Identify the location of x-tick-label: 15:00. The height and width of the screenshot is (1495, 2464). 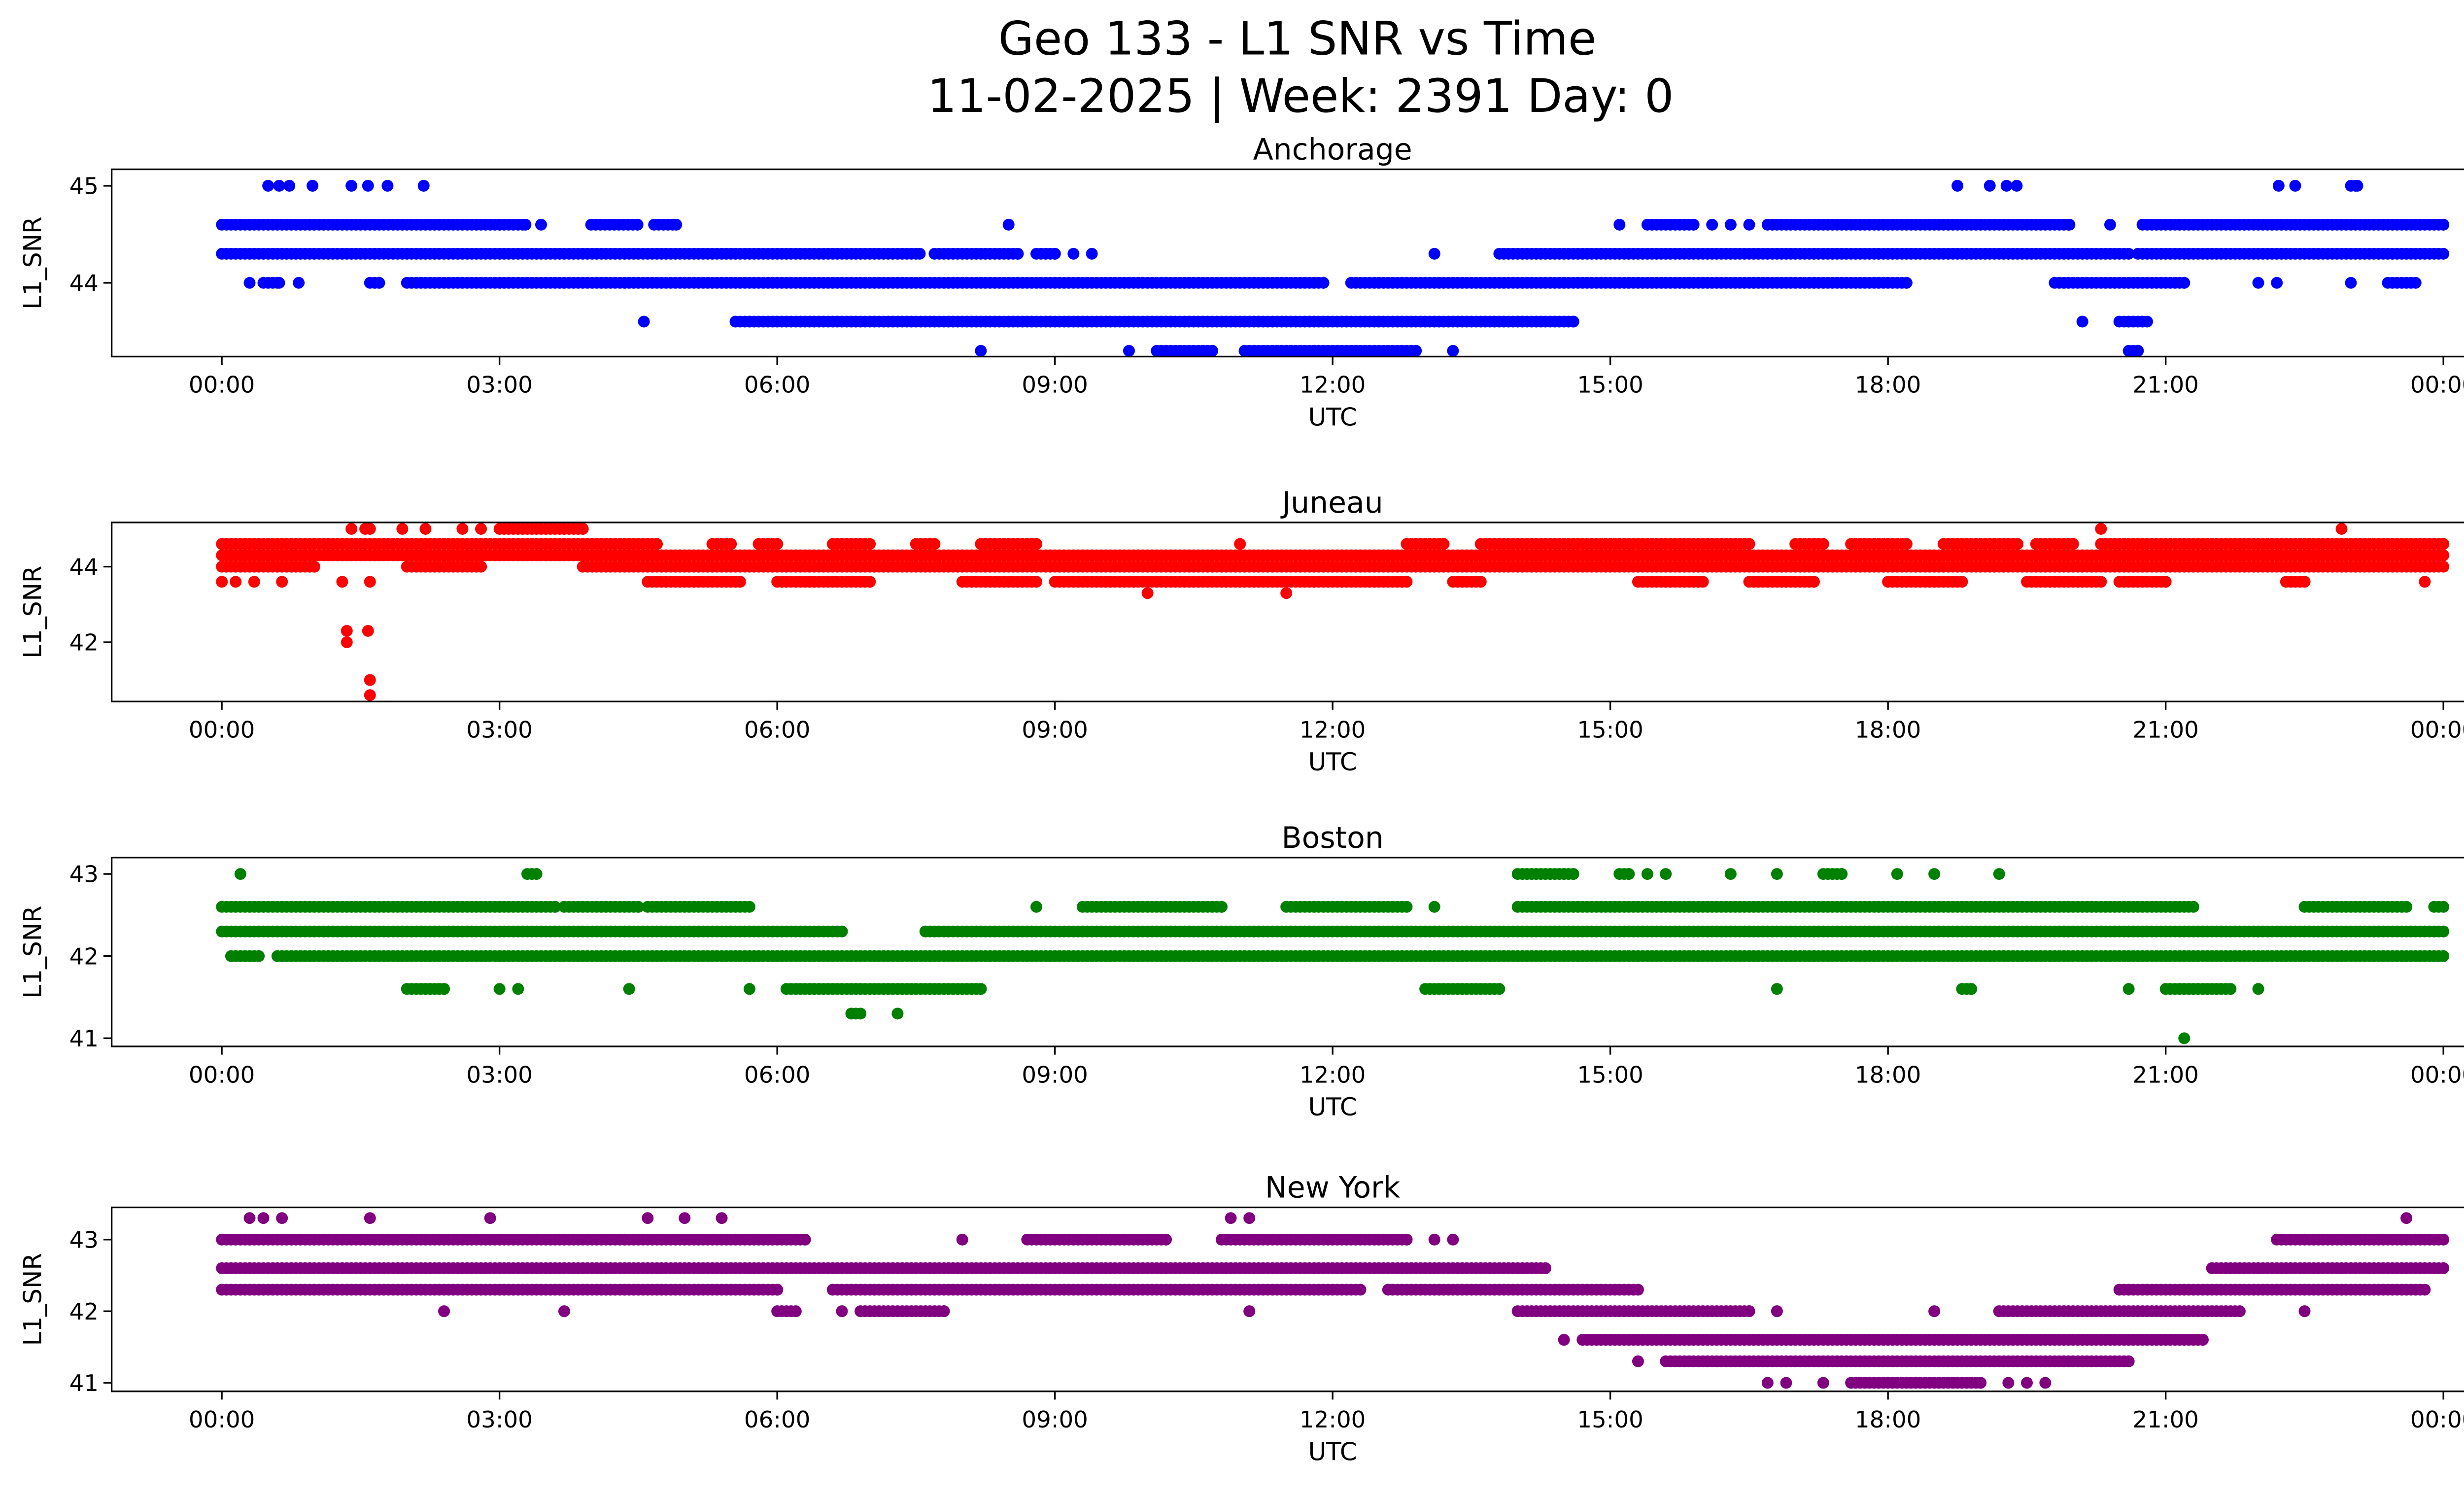
(1610, 1075).